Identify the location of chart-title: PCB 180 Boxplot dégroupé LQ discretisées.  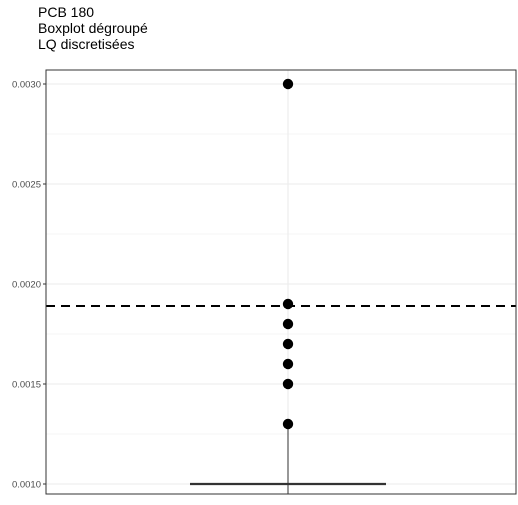
(93, 28).